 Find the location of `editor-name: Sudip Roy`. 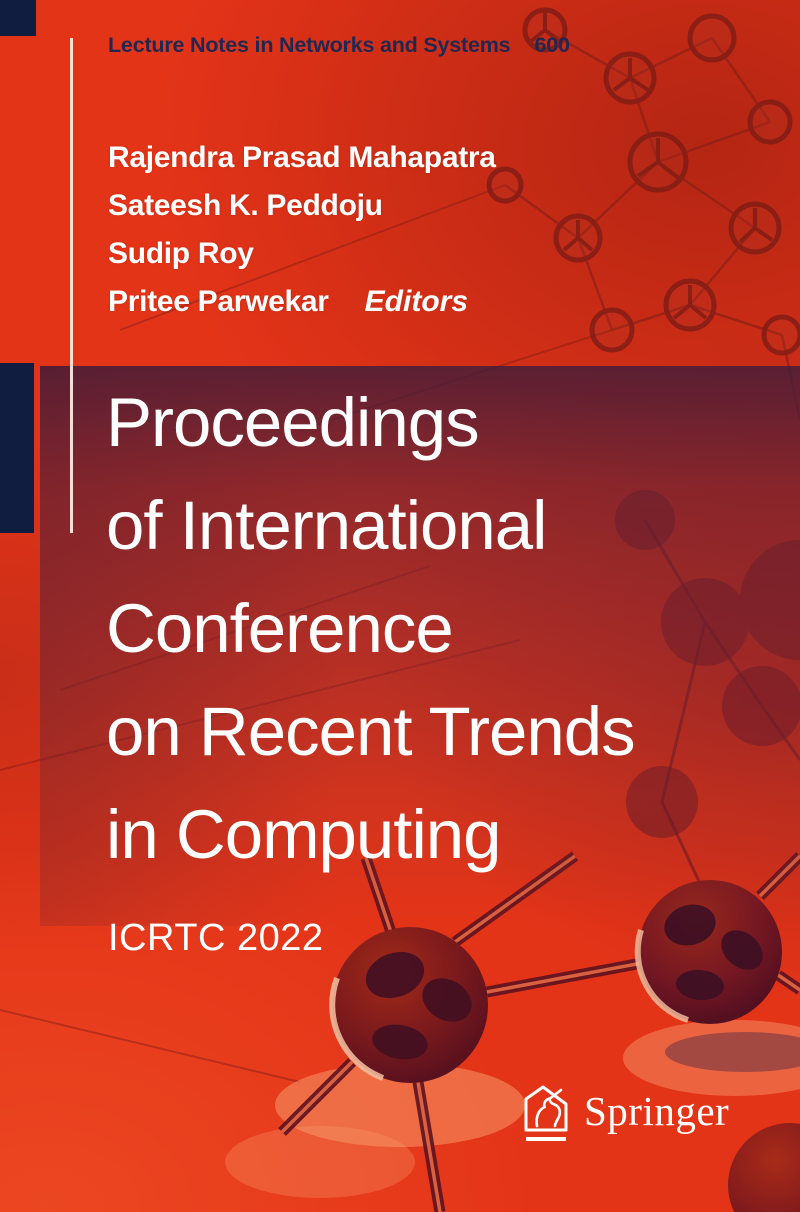

editor-name: Sudip Roy is located at coordinates (181, 253).